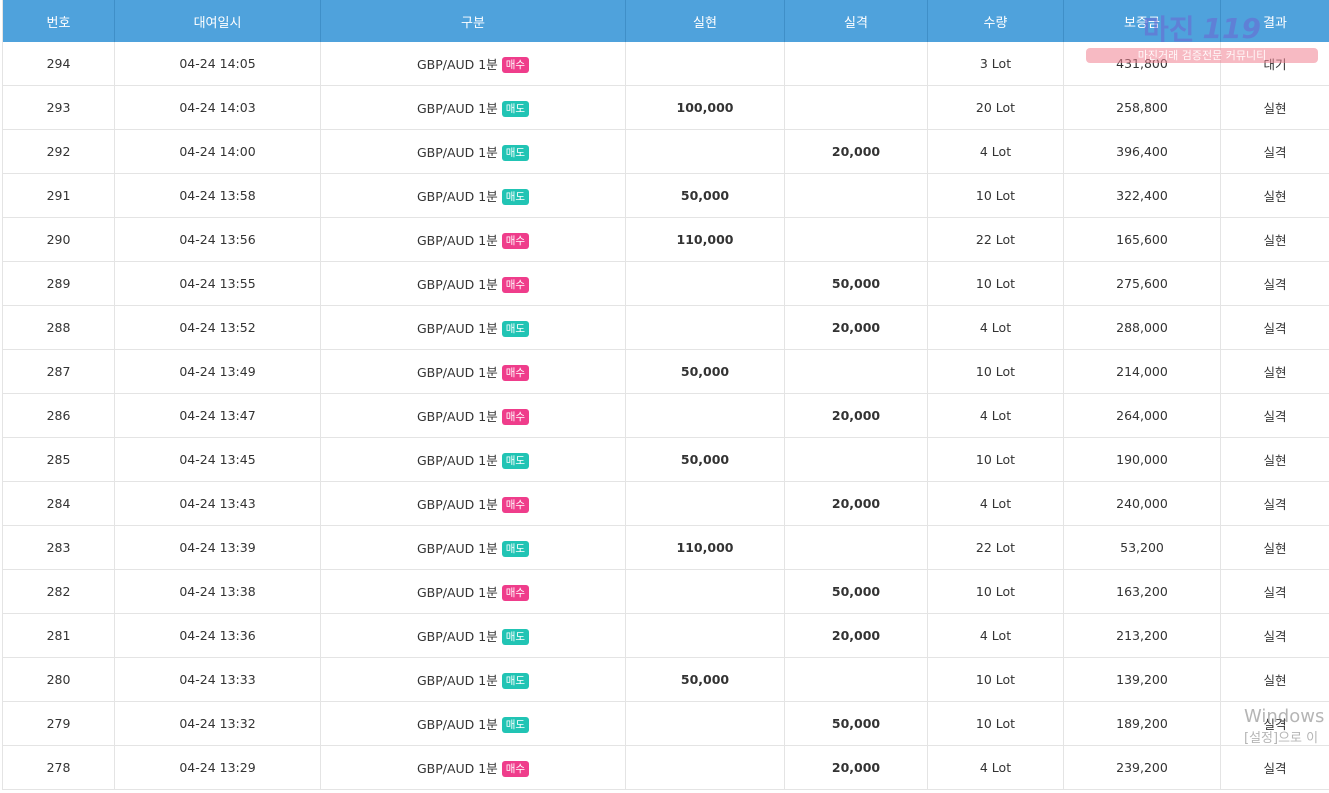  What do you see at coordinates (1142, 547) in the screenshot?
I see `cell-deposit: 53,200` at bounding box center [1142, 547].